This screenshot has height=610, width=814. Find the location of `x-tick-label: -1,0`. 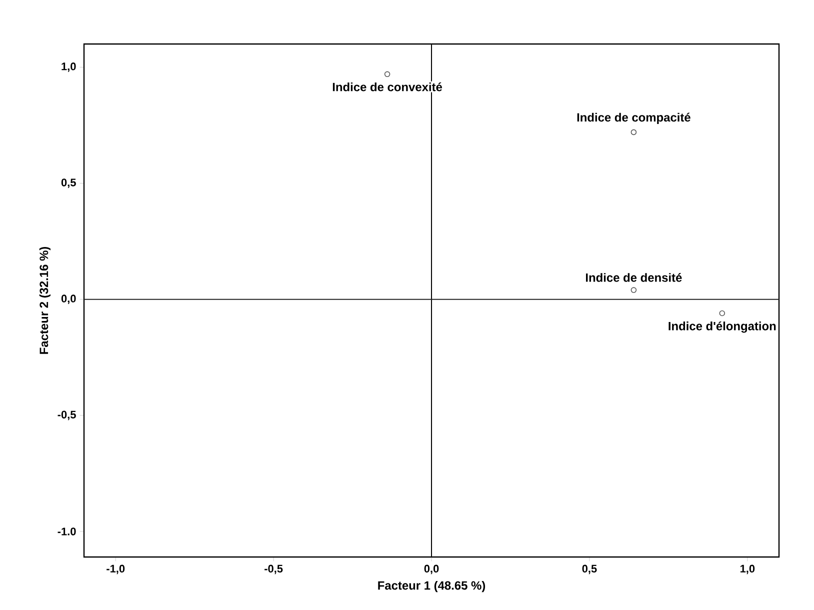

x-tick-label: -1,0 is located at coordinates (115, 569).